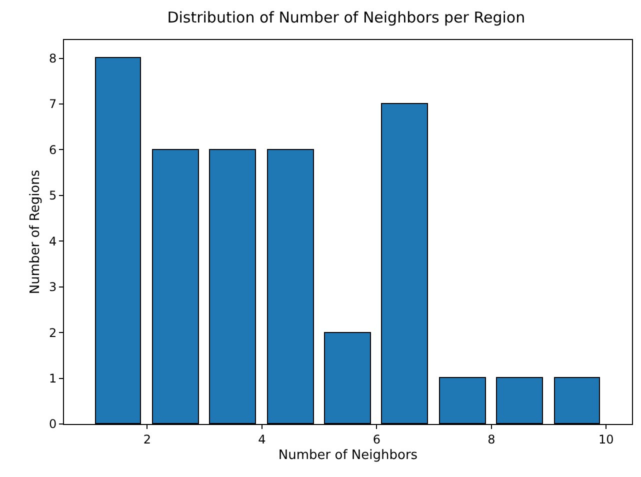 The width and height of the screenshot is (641, 477). What do you see at coordinates (52, 333) in the screenshot?
I see `y-tick-label: 2` at bounding box center [52, 333].